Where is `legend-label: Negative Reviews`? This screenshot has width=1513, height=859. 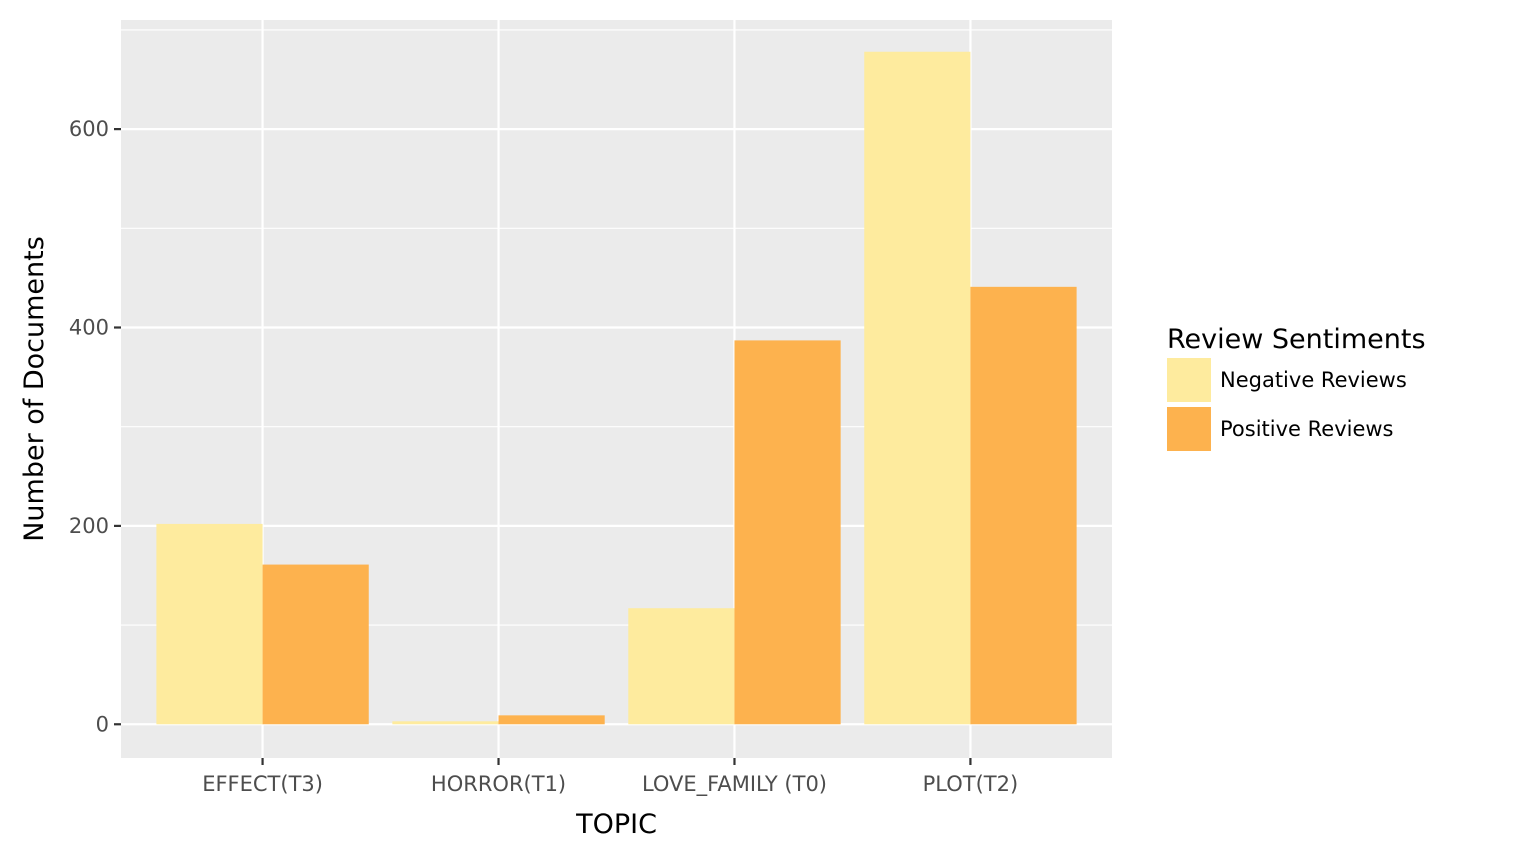
legend-label: Negative Reviews is located at coordinates (1313, 380).